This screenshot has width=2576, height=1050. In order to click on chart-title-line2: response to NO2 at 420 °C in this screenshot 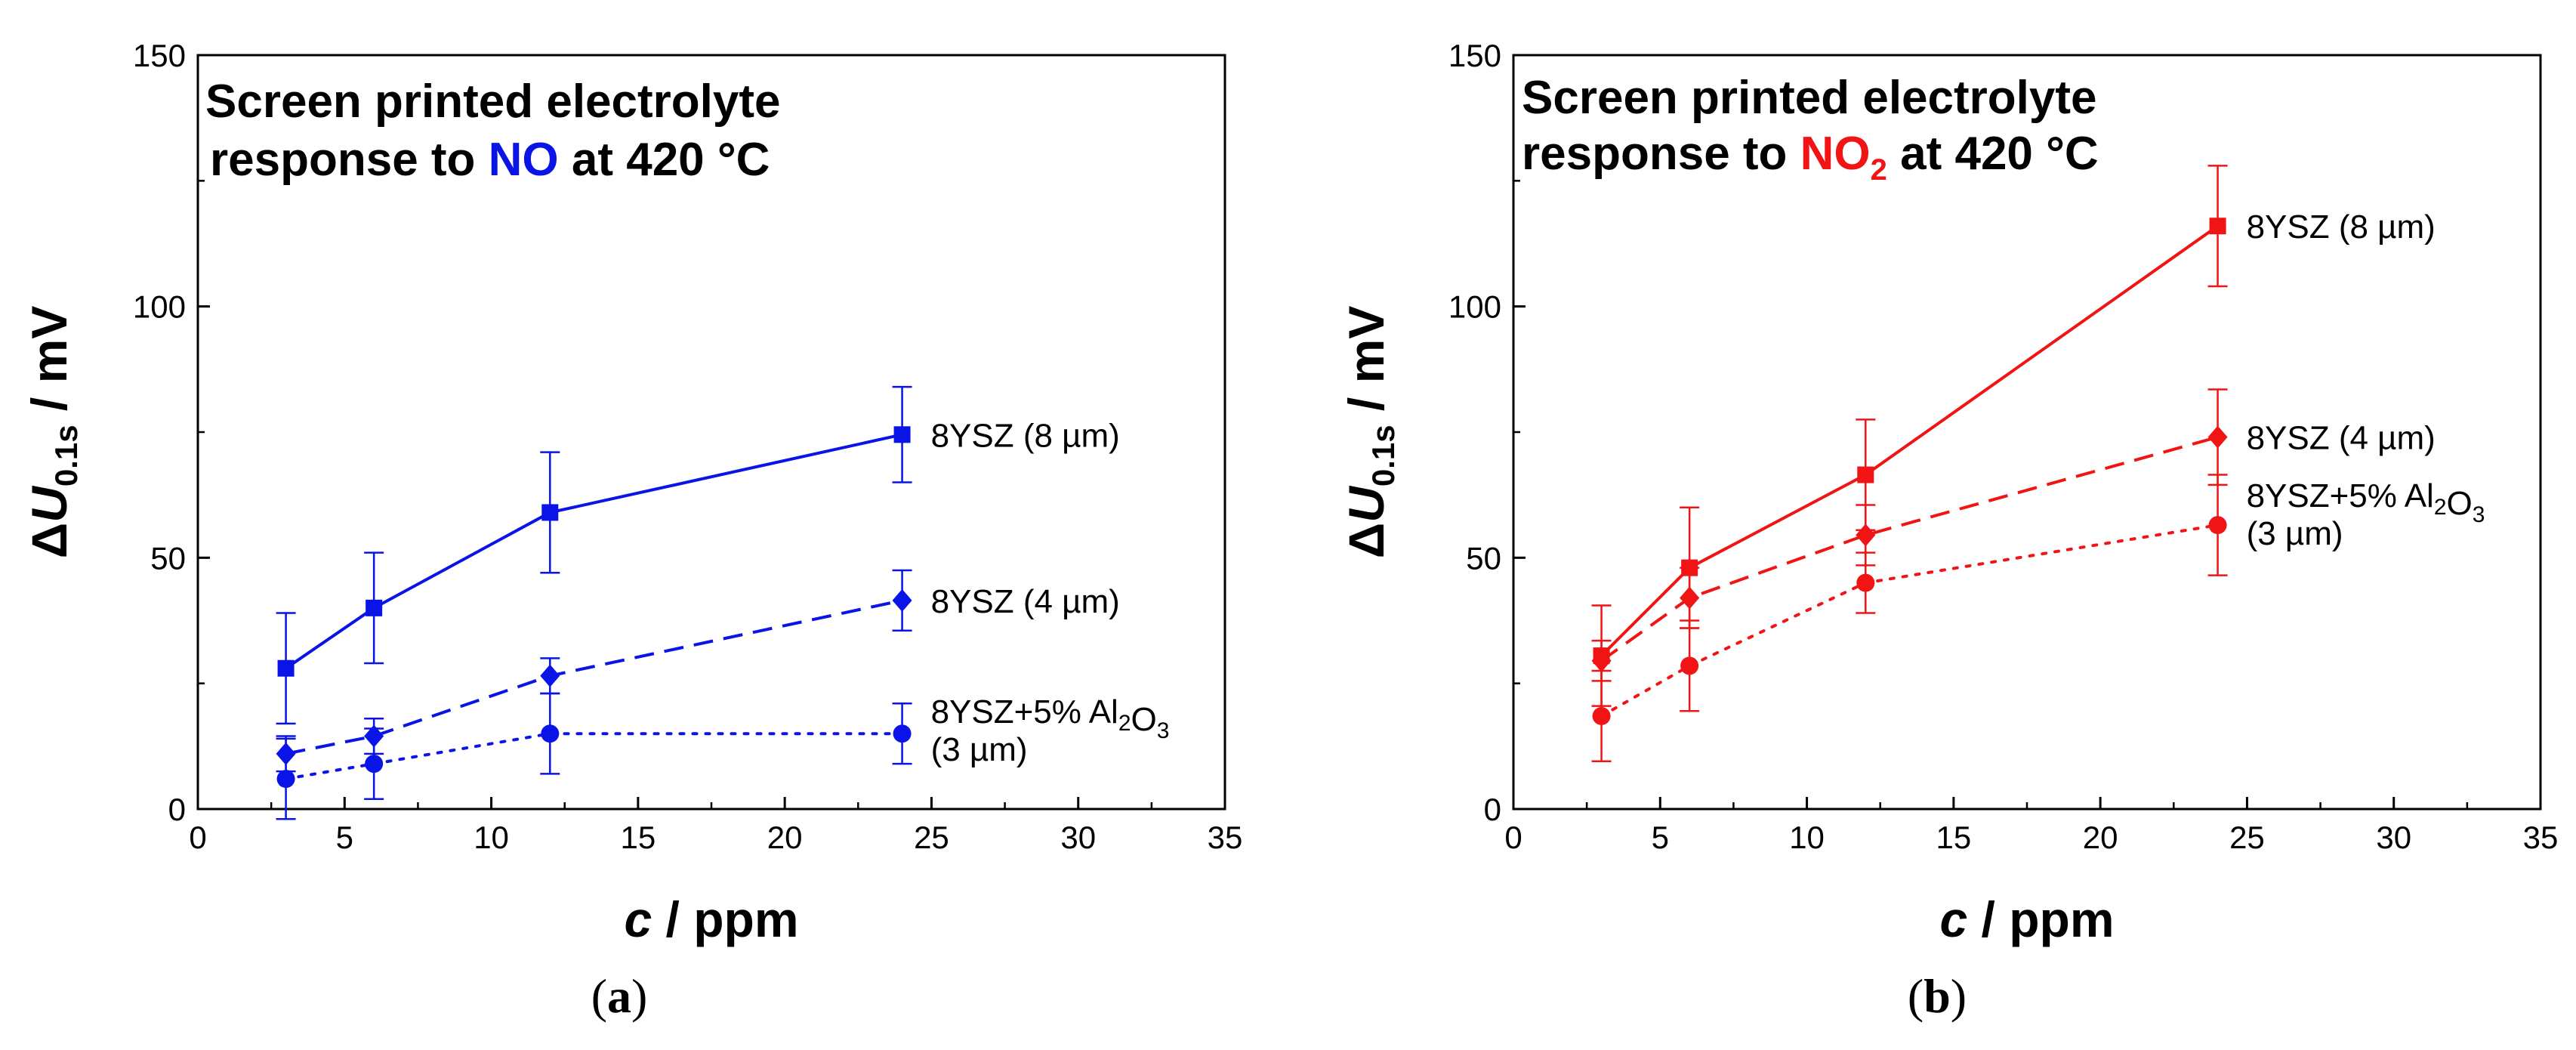, I will do `click(1810, 157)`.